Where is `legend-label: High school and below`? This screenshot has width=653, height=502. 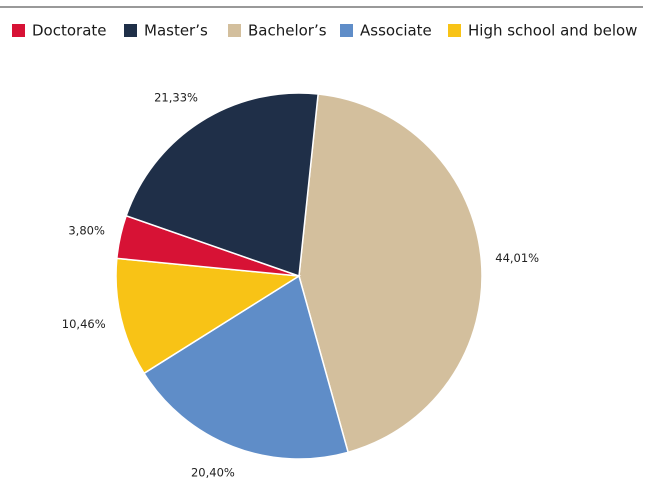
legend-label: High school and below is located at coordinates (552, 31).